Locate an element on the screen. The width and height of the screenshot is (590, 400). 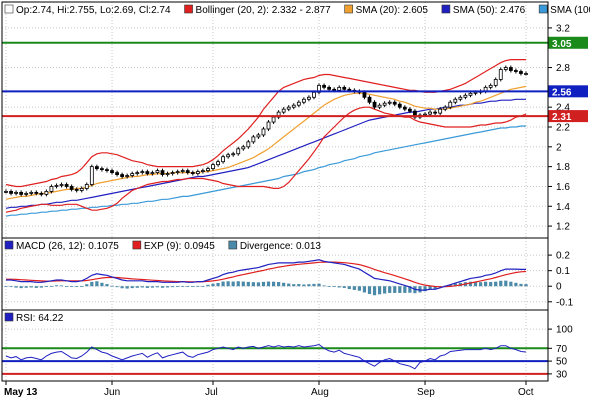
x-axis: May 13 Jun Jul Aug Sep Oct is located at coordinates (269, 389).